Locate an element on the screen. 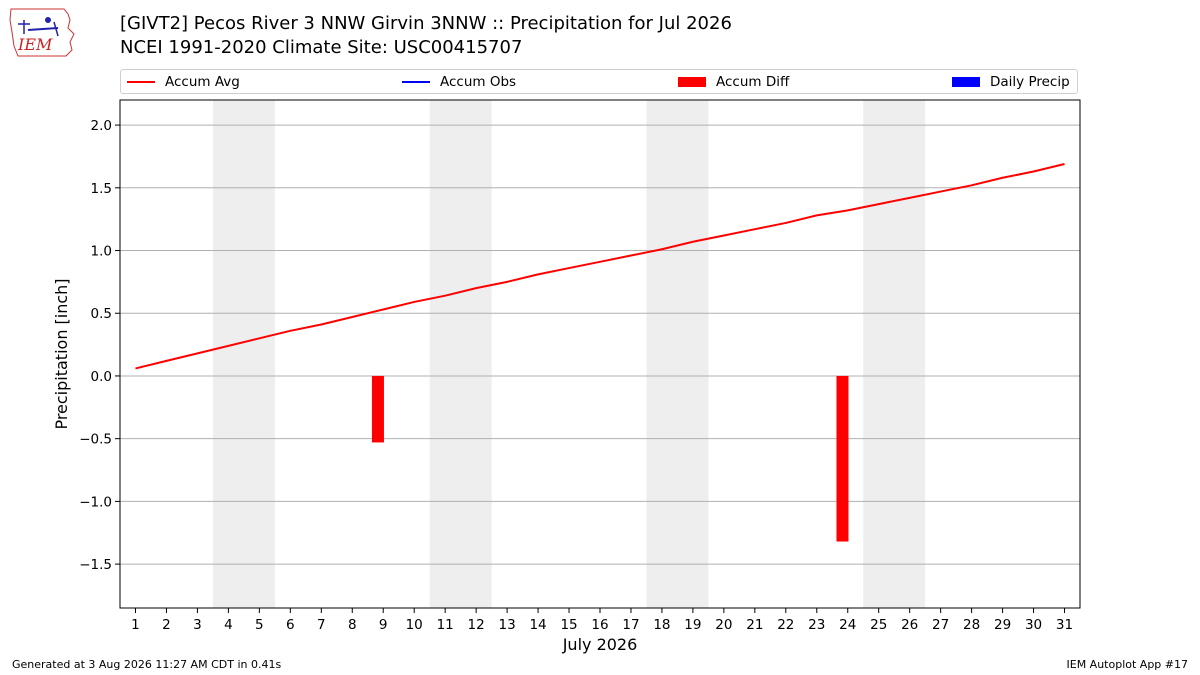 This screenshot has width=1200, height=675. x-tick-label: 17 is located at coordinates (630, 625).